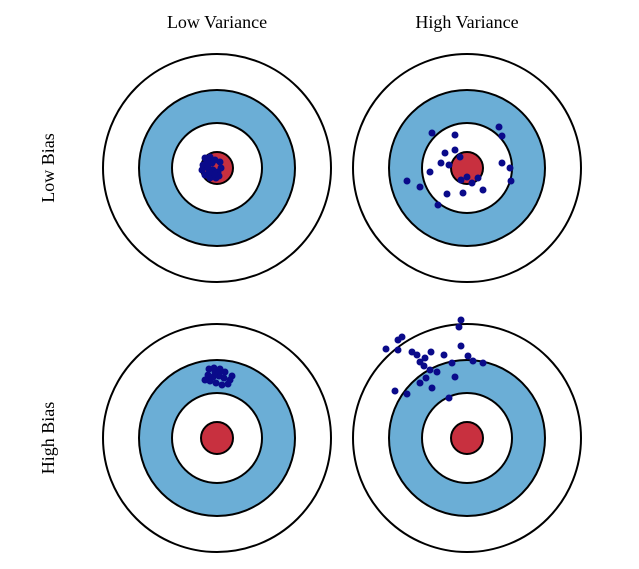 The image size is (639, 569). What do you see at coordinates (217, 22) in the screenshot?
I see `column-label: Low Variance` at bounding box center [217, 22].